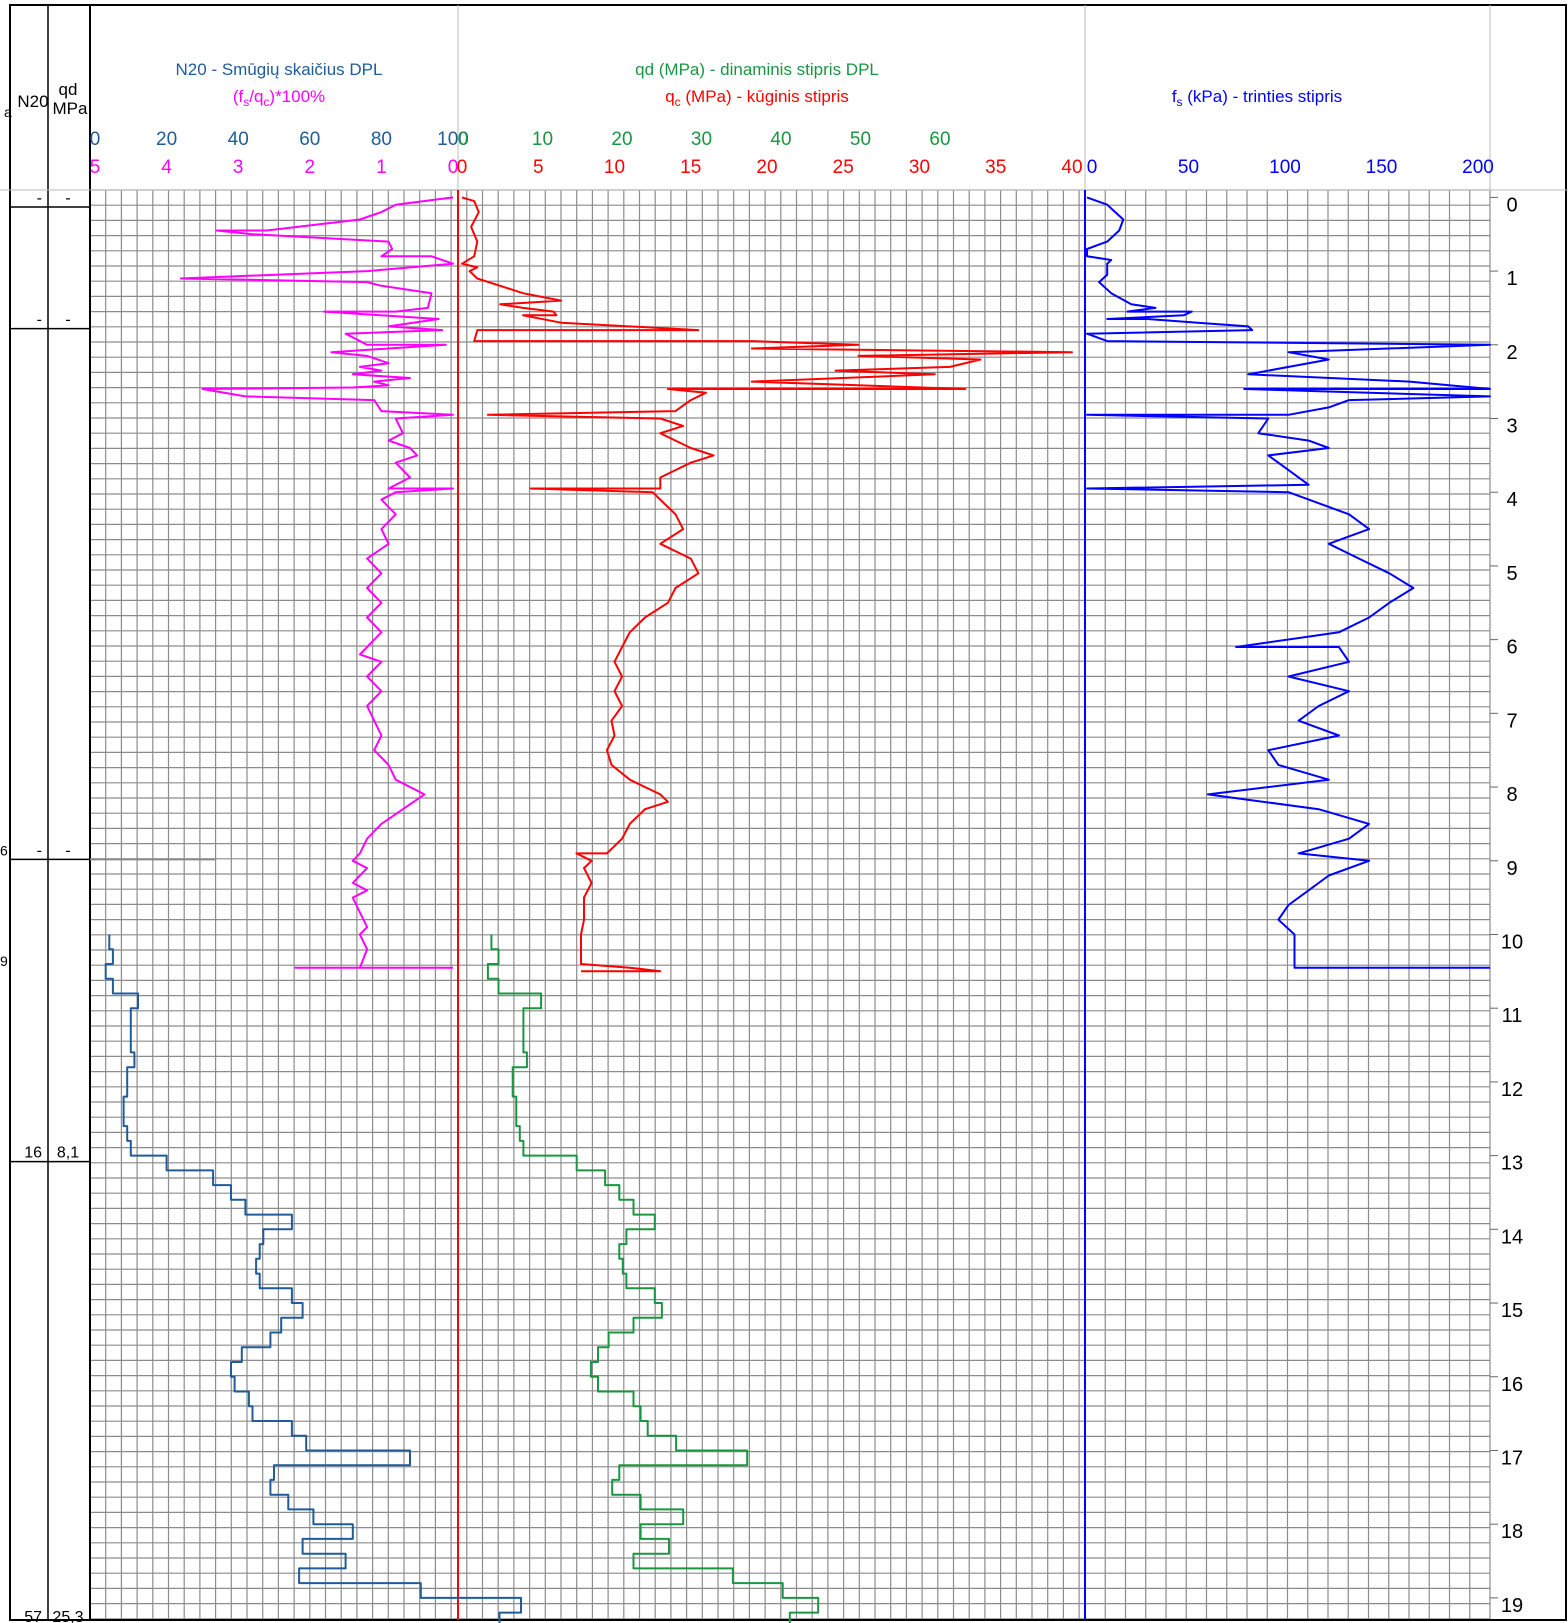 The image size is (1568, 1623). I want to click on fs-tick-label: 50, so click(1188, 167).